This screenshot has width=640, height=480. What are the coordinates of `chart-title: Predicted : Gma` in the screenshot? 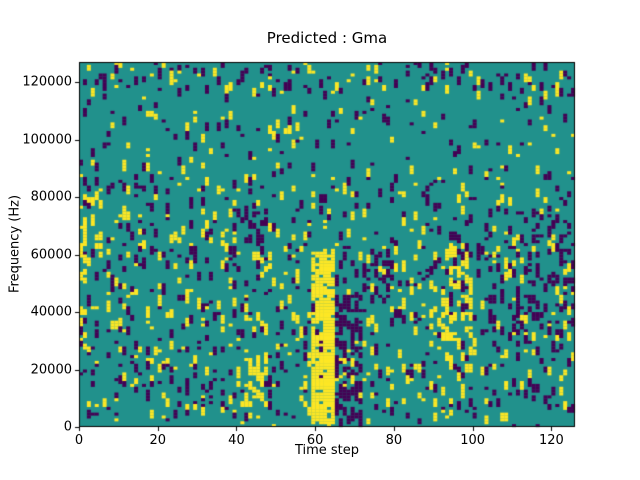 It's located at (327, 38).